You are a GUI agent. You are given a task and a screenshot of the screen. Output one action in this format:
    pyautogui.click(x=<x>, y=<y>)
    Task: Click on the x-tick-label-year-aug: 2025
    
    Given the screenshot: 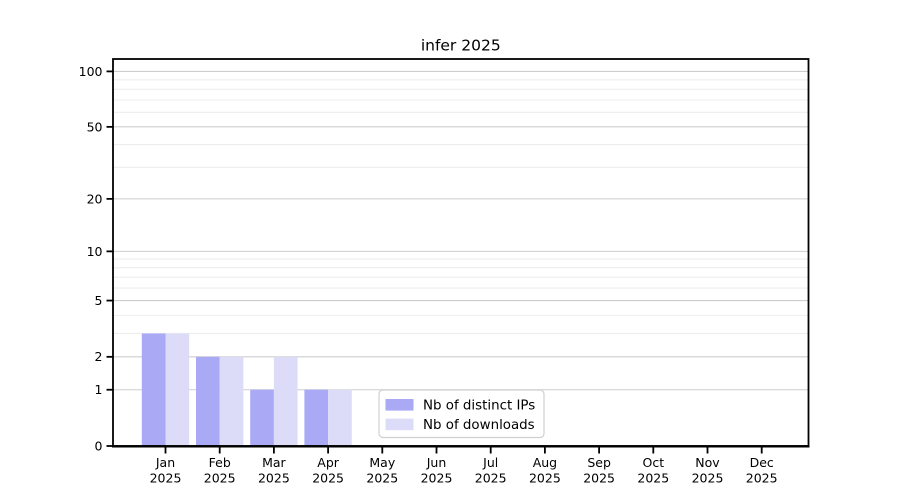 What is the action you would take?
    pyautogui.click(x=545, y=478)
    